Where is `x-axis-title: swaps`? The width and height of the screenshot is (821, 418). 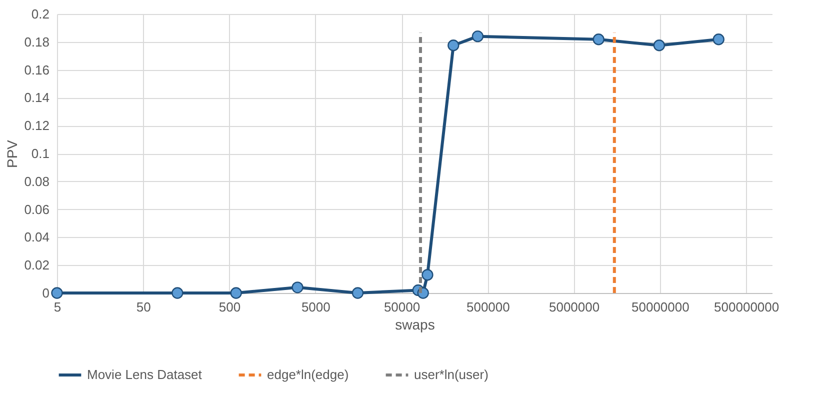
x-axis-title: swaps is located at coordinates (415, 324).